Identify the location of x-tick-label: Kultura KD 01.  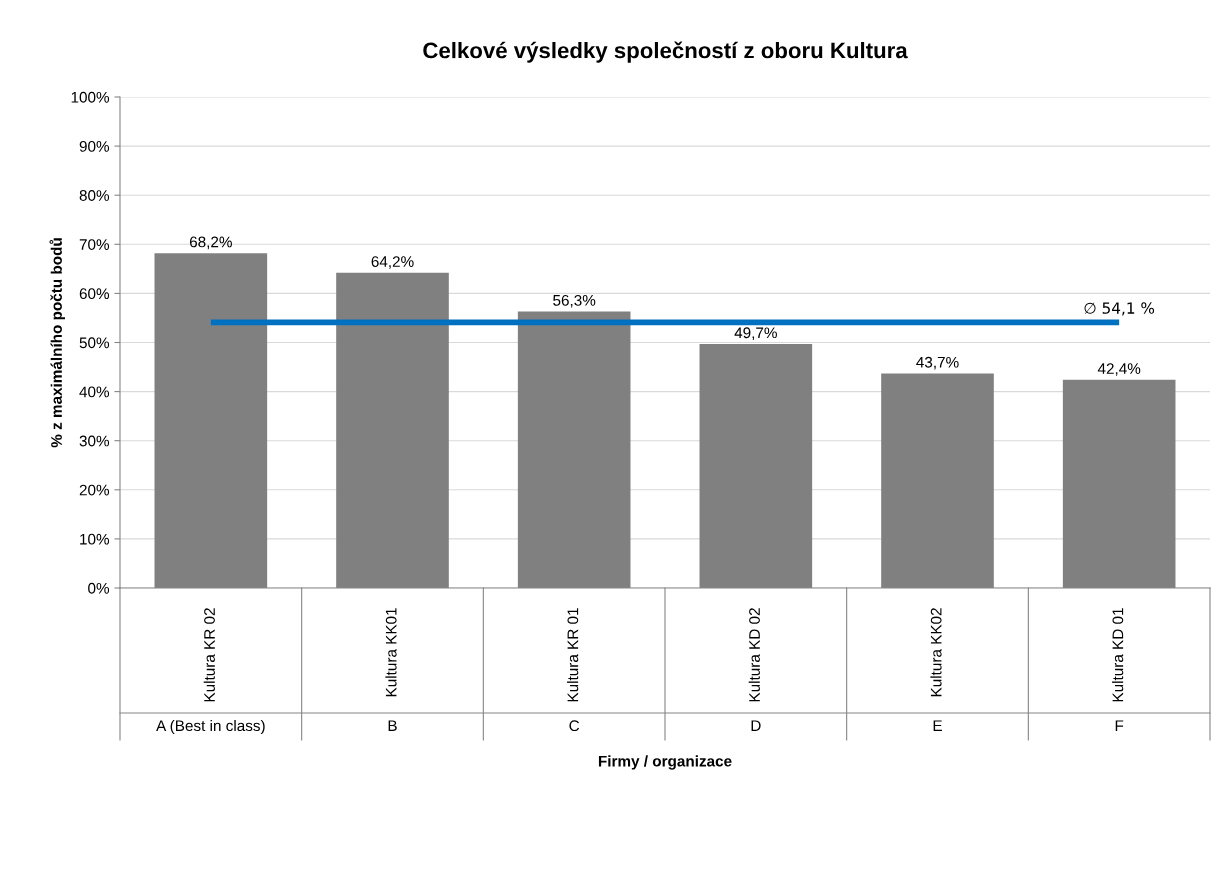
(1118, 655).